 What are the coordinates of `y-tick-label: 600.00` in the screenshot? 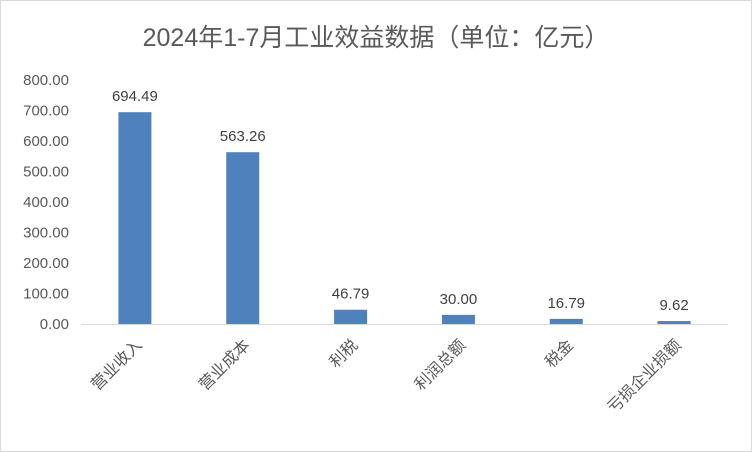 It's located at (46, 141).